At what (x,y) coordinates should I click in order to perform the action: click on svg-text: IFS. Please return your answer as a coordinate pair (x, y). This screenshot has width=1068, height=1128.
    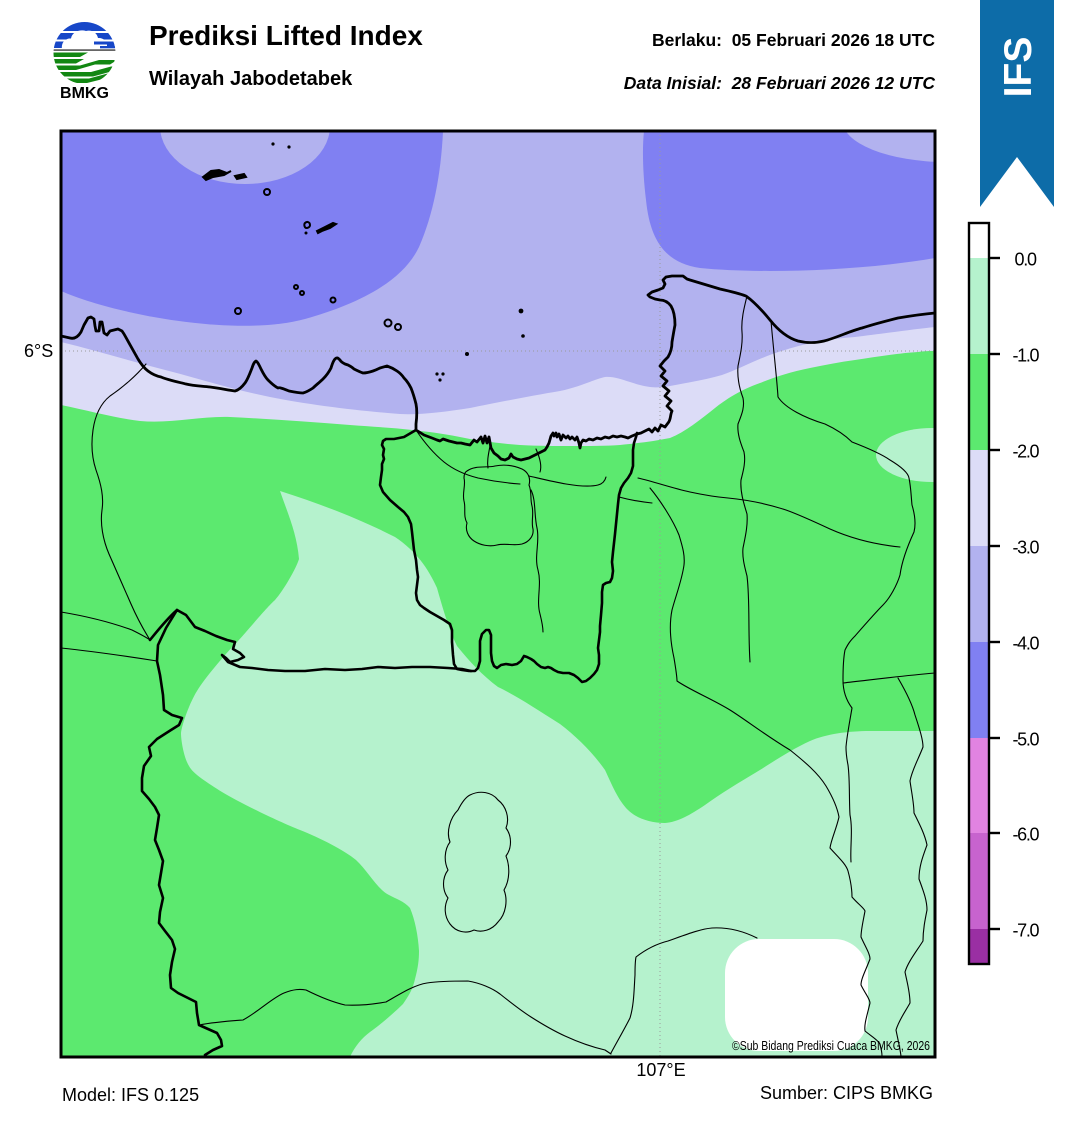
    Looking at the image, I should click on (1018, 67).